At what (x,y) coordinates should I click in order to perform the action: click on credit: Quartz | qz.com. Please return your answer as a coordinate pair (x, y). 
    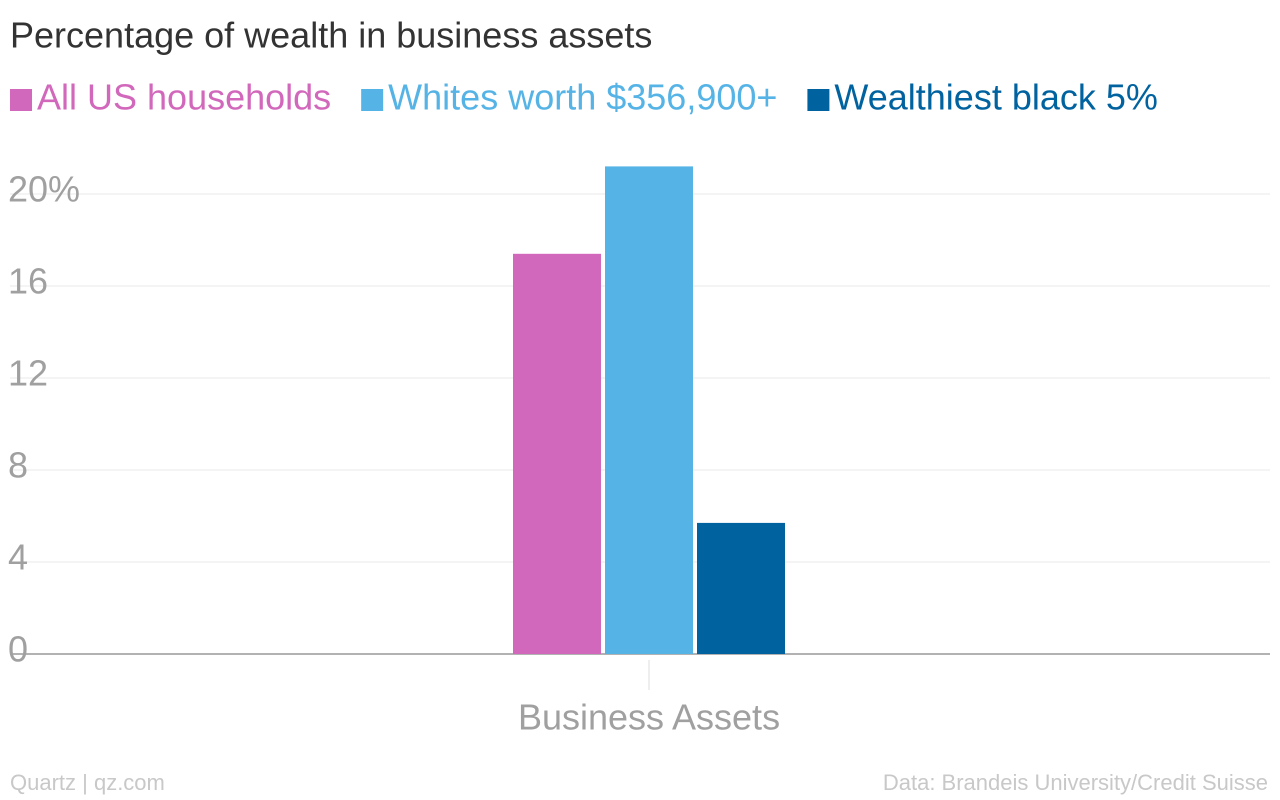
    Looking at the image, I should click on (87, 782).